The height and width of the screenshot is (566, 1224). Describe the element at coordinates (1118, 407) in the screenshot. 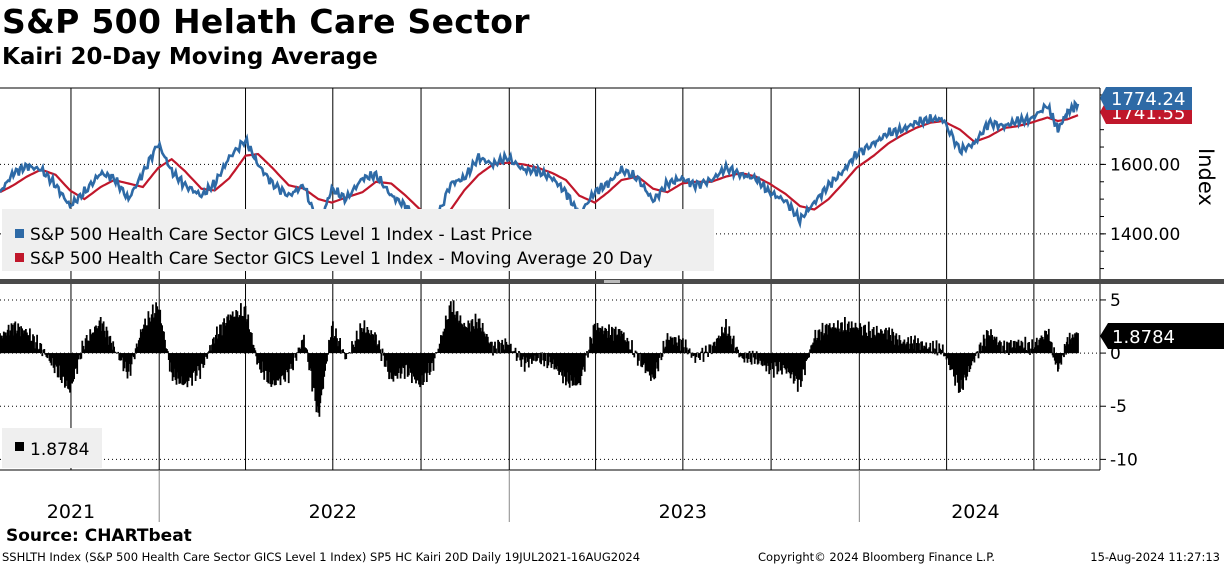

I see `lower-tick-label: -5` at that location.